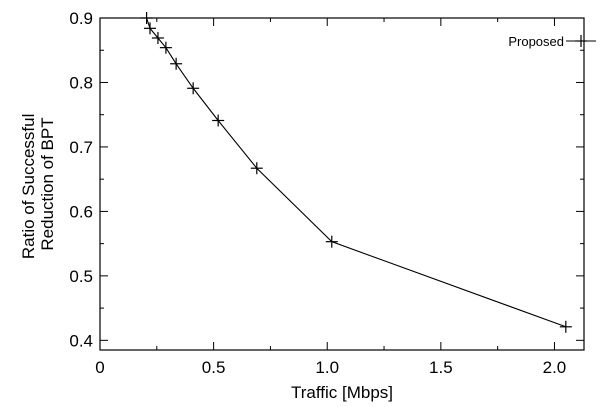 The height and width of the screenshot is (407, 600). I want to click on legend: Proposed, so click(552, 41).